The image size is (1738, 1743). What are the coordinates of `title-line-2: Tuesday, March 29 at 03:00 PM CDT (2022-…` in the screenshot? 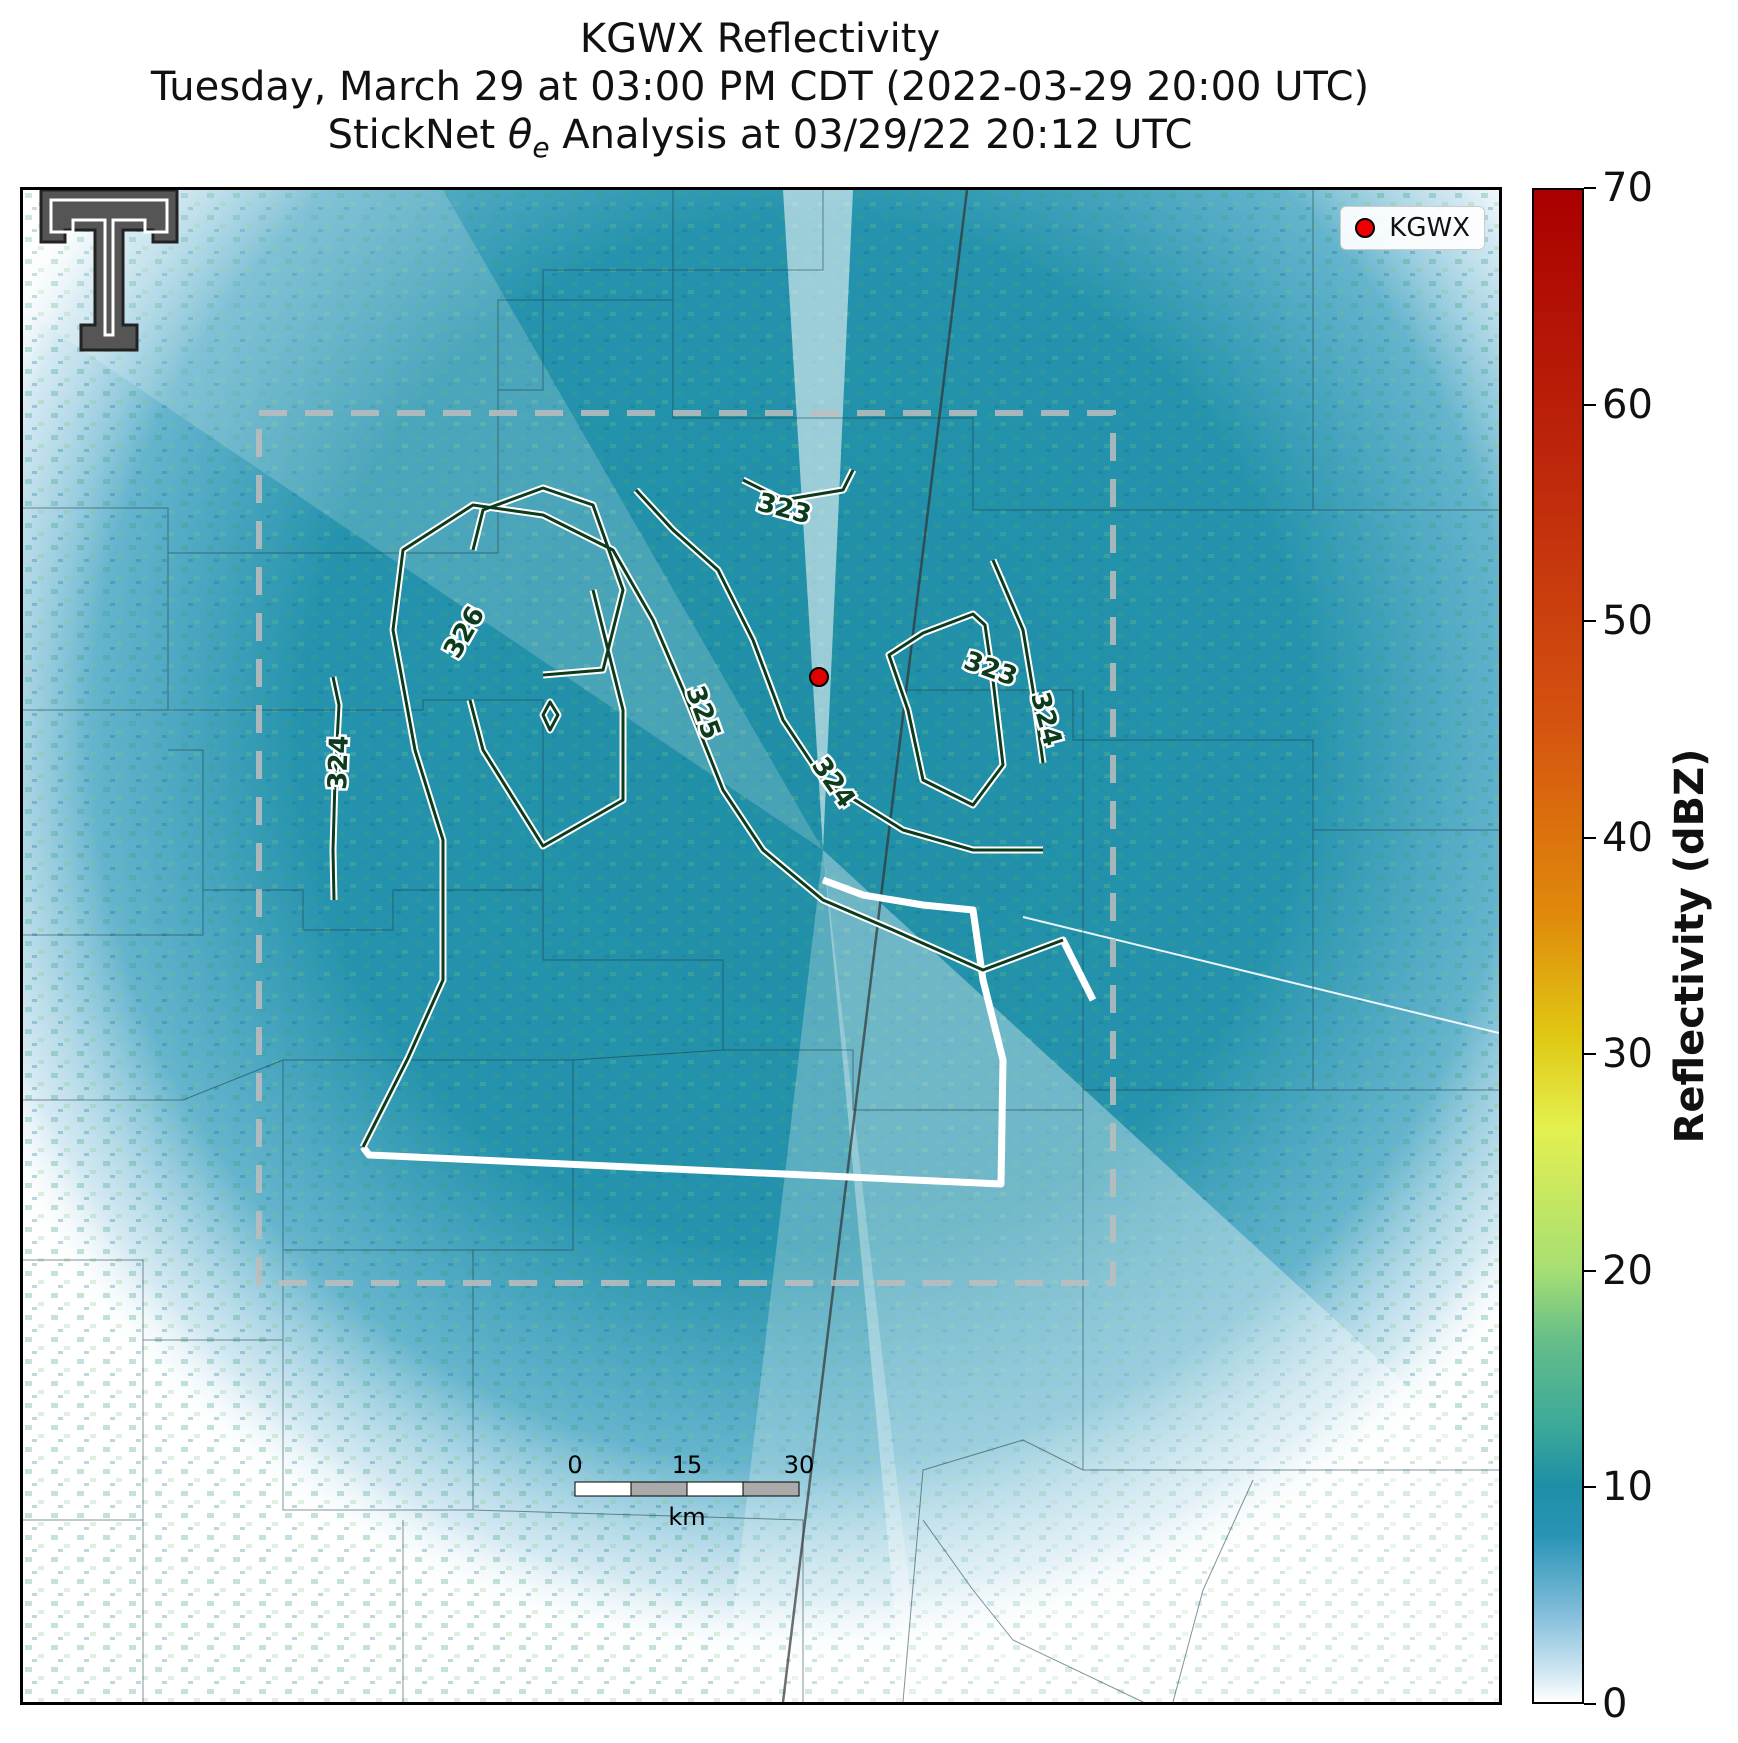 It's located at (760, 87).